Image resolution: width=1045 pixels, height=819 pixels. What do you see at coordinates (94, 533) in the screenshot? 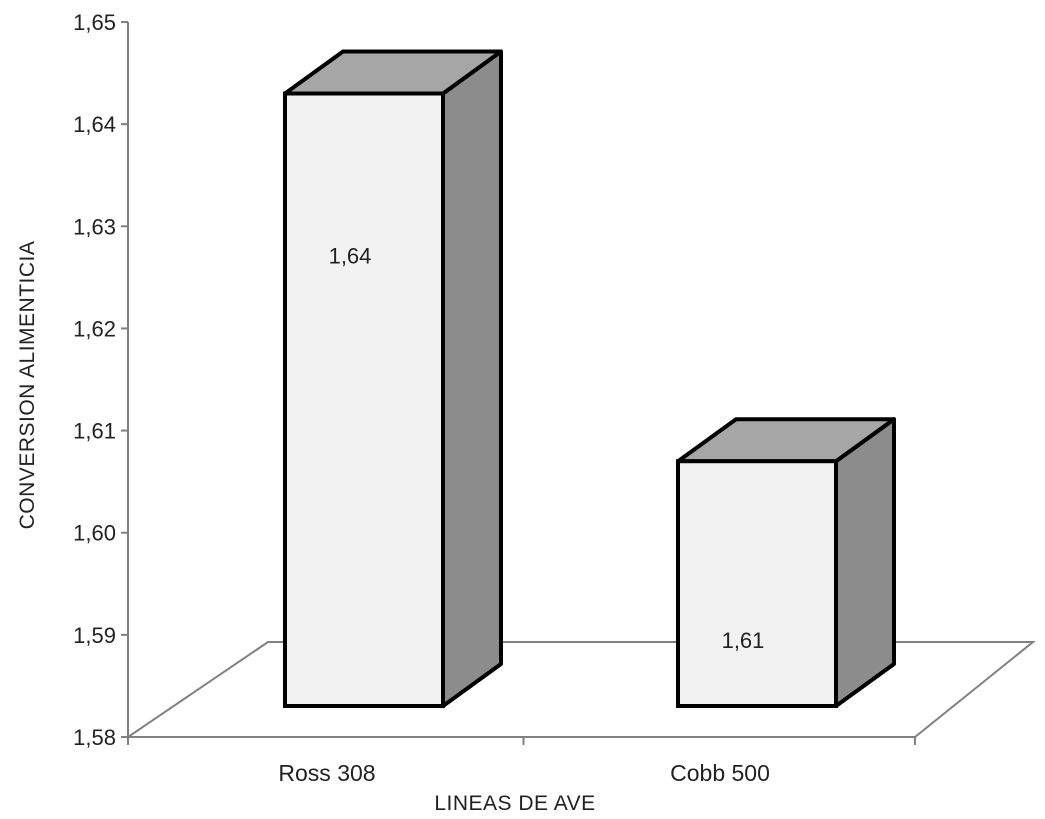
I see `y-tick-label: 1,60` at bounding box center [94, 533].